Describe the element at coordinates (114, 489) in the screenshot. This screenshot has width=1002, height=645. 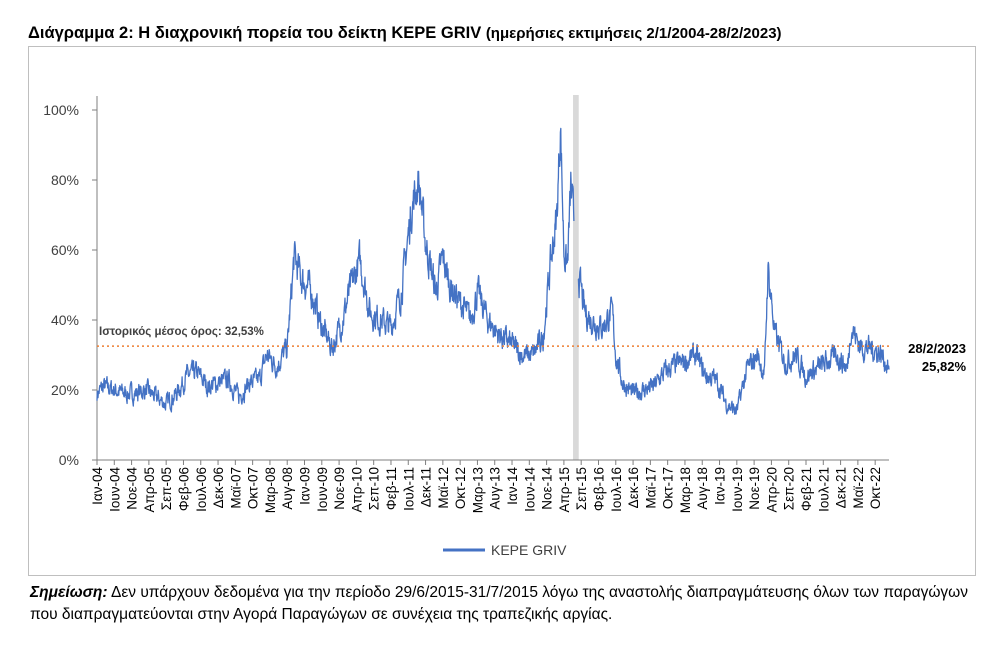
I see `x-tick-label: Ιουν-04` at that location.